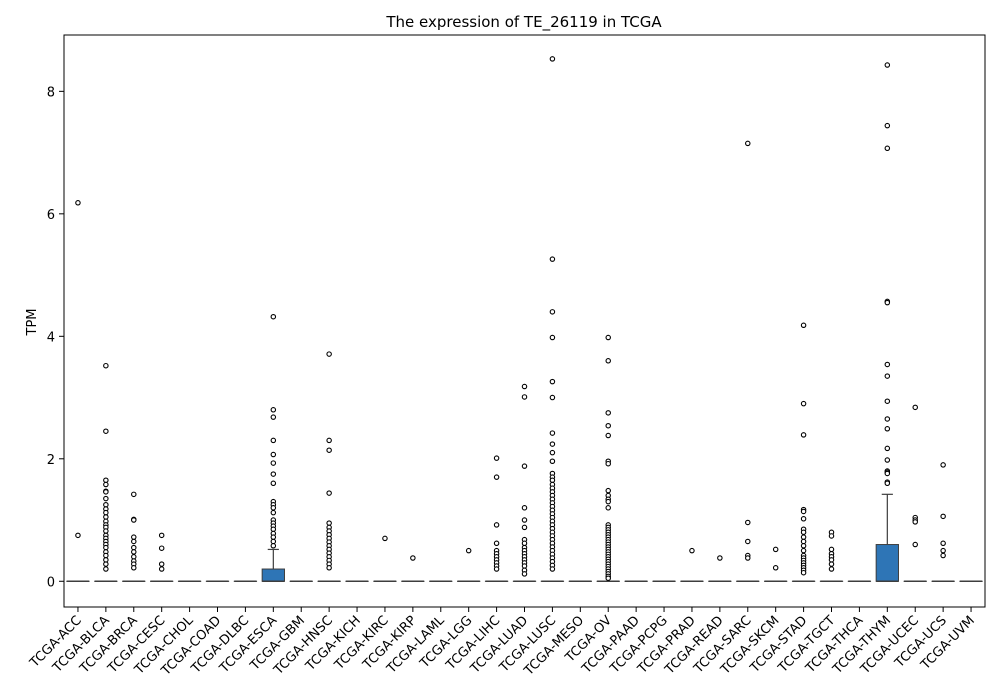 The width and height of the screenshot is (1000, 700). I want to click on chart-title: The expression of TE_26119 in TCGA, so click(523, 22).